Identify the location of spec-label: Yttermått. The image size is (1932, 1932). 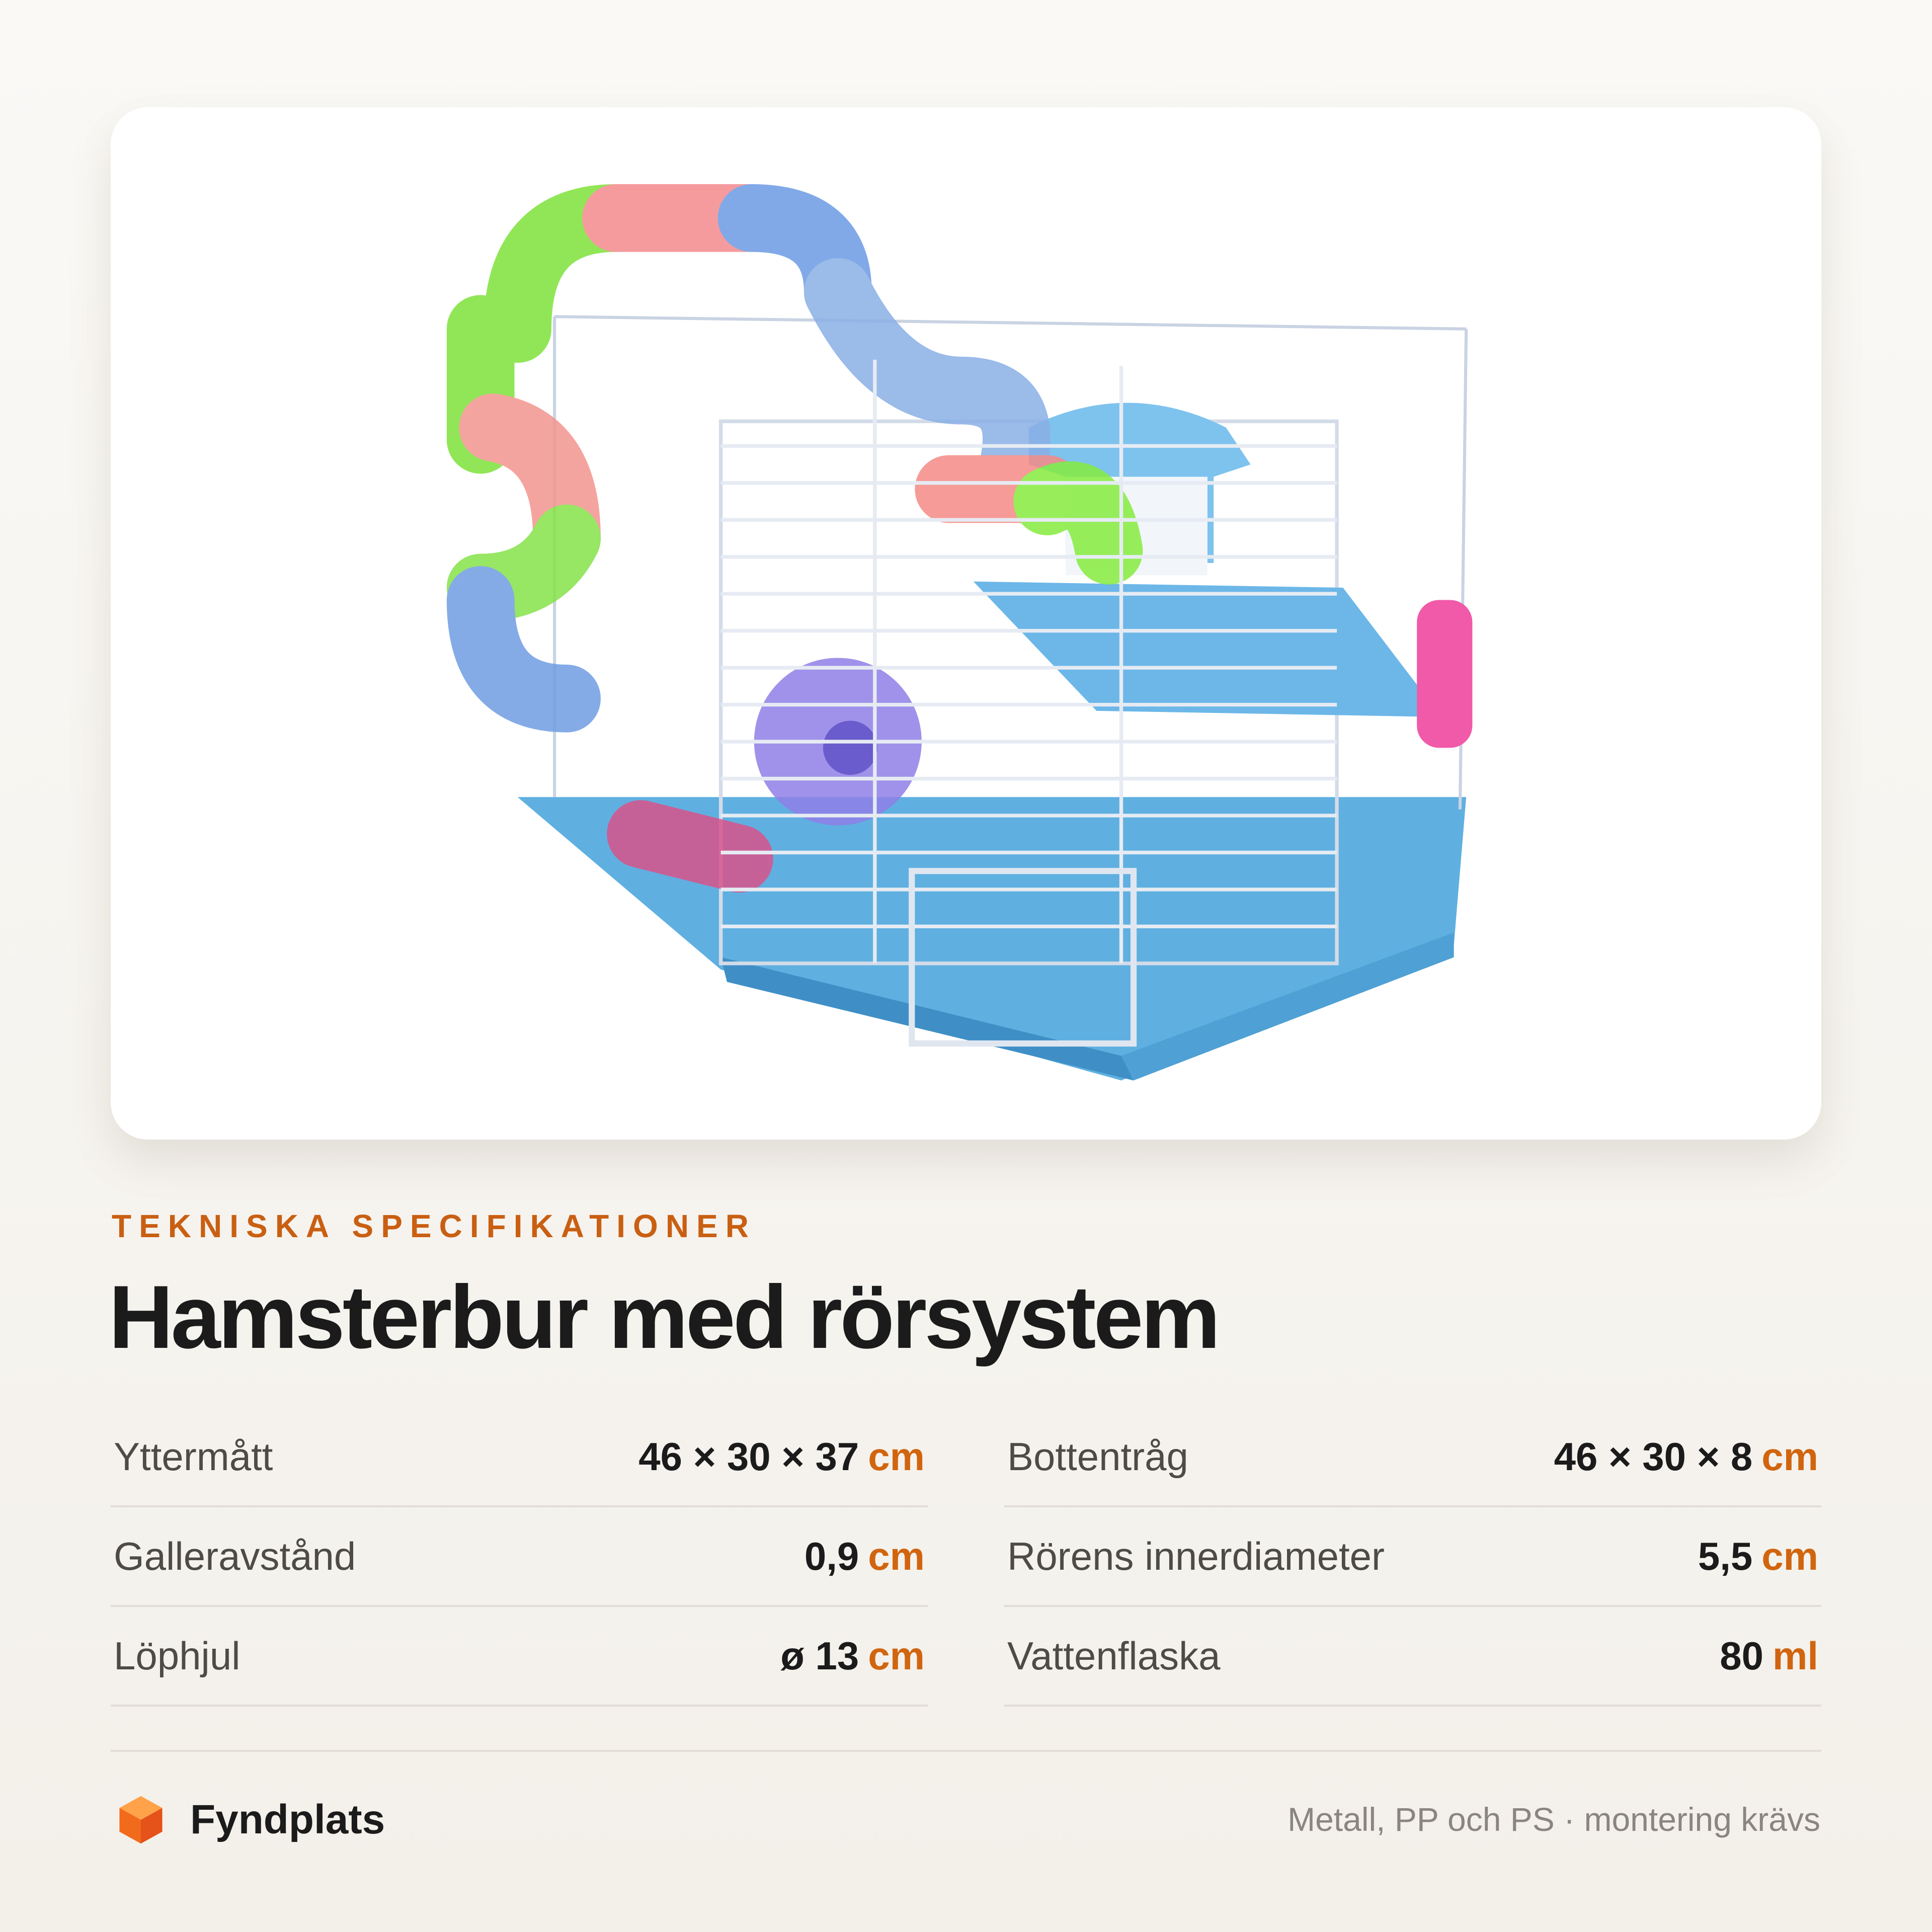
(193, 1456).